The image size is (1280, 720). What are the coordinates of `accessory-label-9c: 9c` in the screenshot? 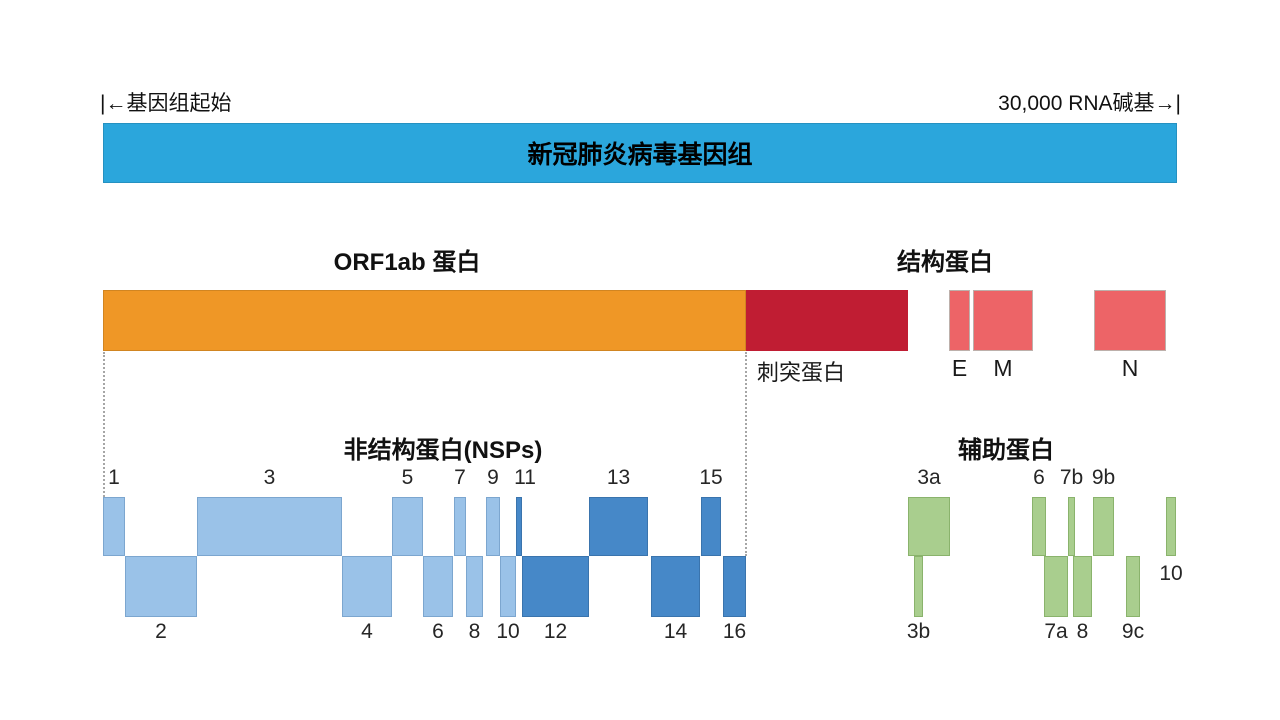 It's located at (1133, 631).